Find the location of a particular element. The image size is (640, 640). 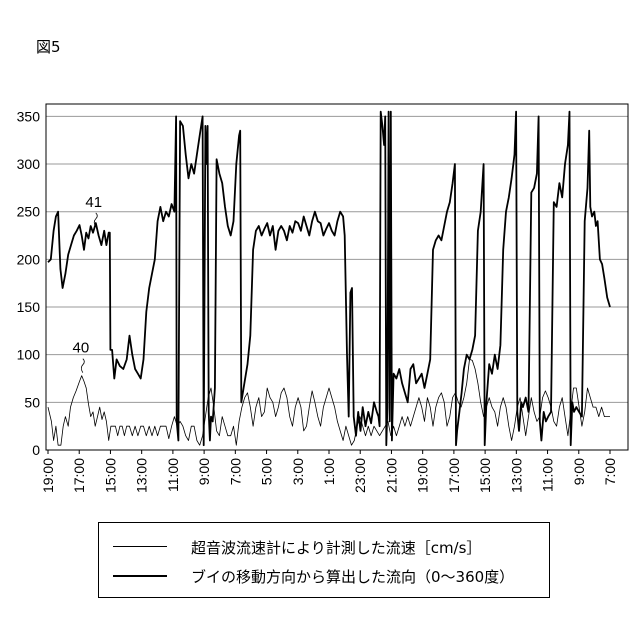

legend-item-speed: 超音波流速計により計測した流速［cm/s］ is located at coordinates (324, 547).